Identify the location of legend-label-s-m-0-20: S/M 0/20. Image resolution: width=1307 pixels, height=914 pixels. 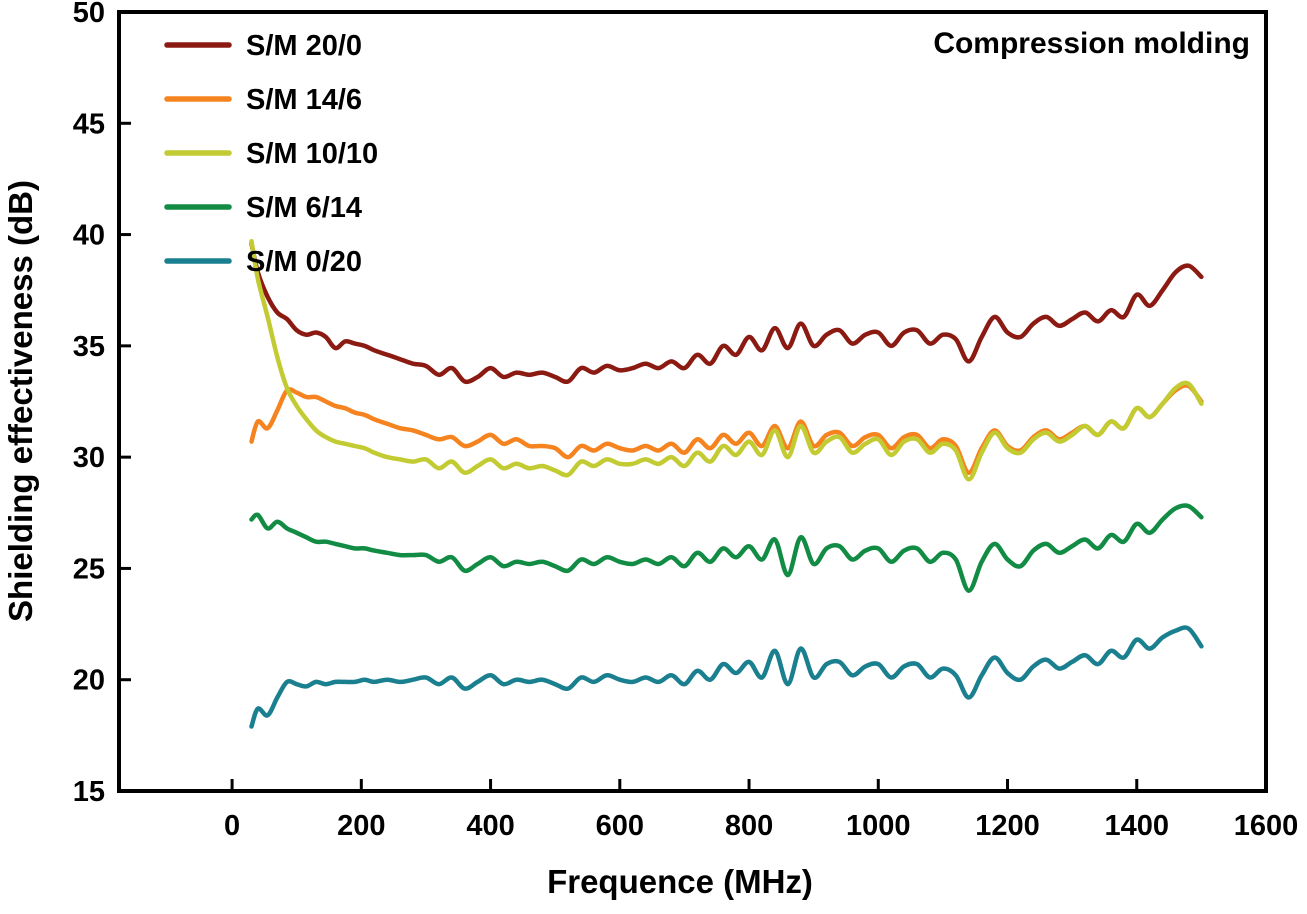
(304, 262).